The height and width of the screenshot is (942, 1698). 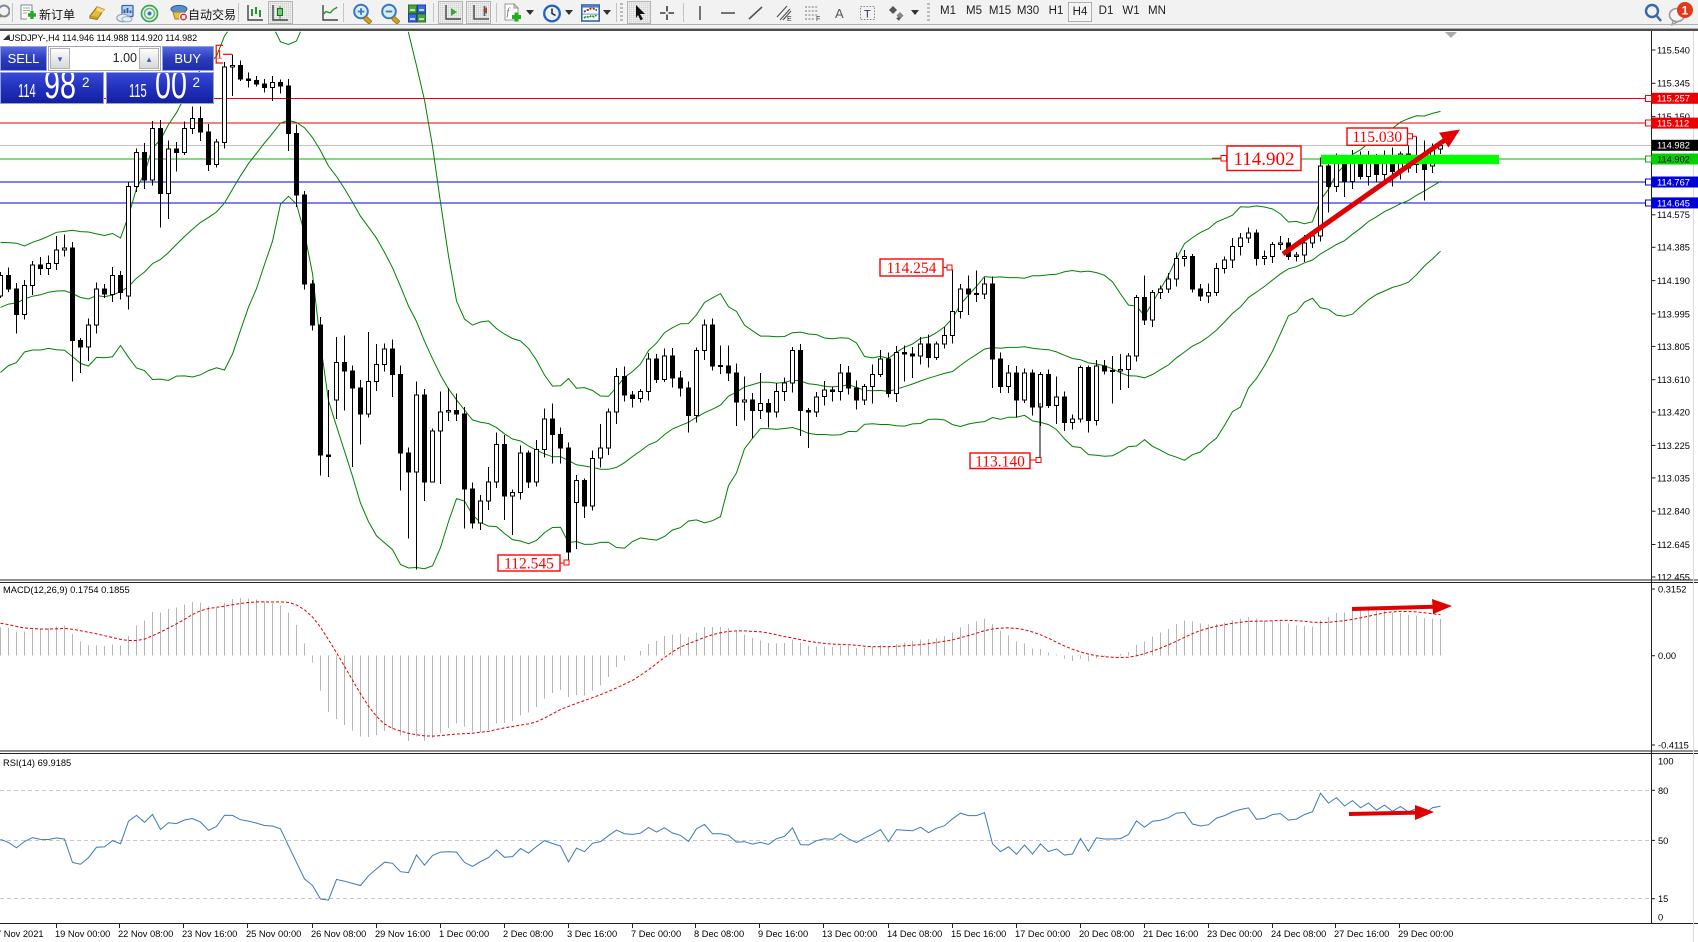 What do you see at coordinates (1000, 461) in the screenshot?
I see `svg-text: 113.140` at bounding box center [1000, 461].